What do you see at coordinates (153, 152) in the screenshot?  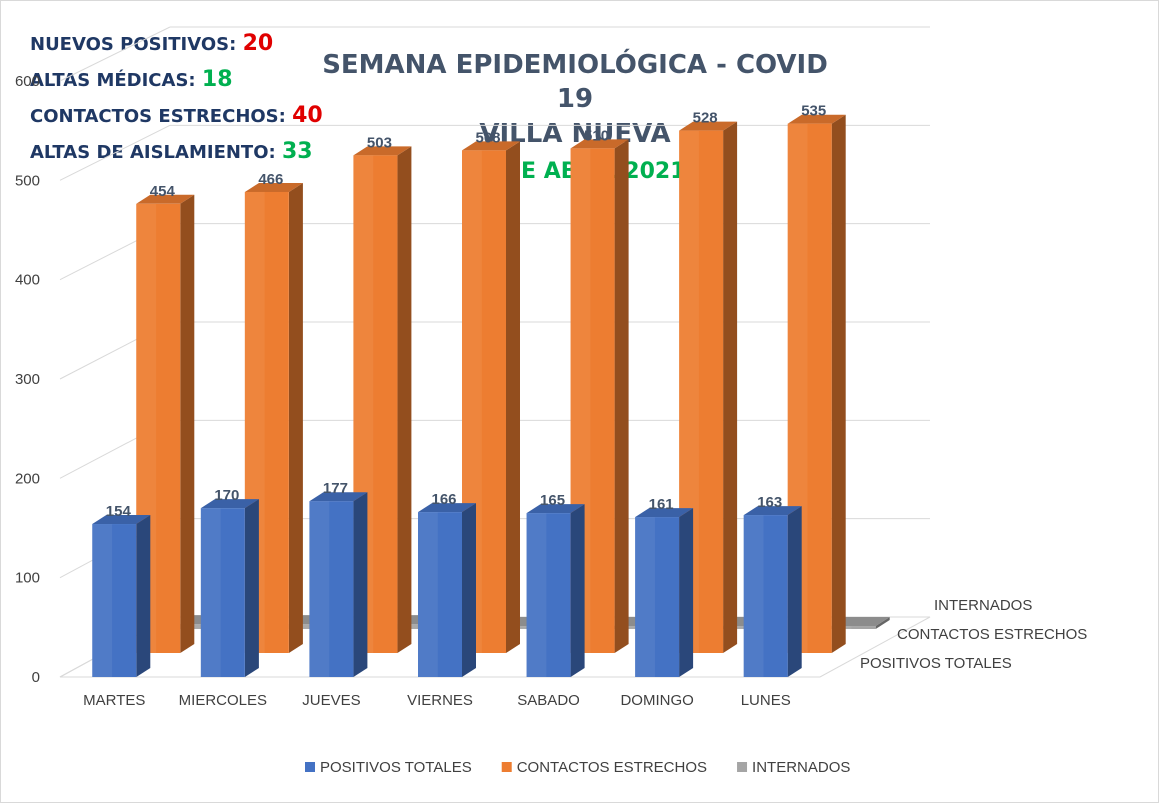 I see `stat-label: ALTAS DE AISLAMIENTO:` at bounding box center [153, 152].